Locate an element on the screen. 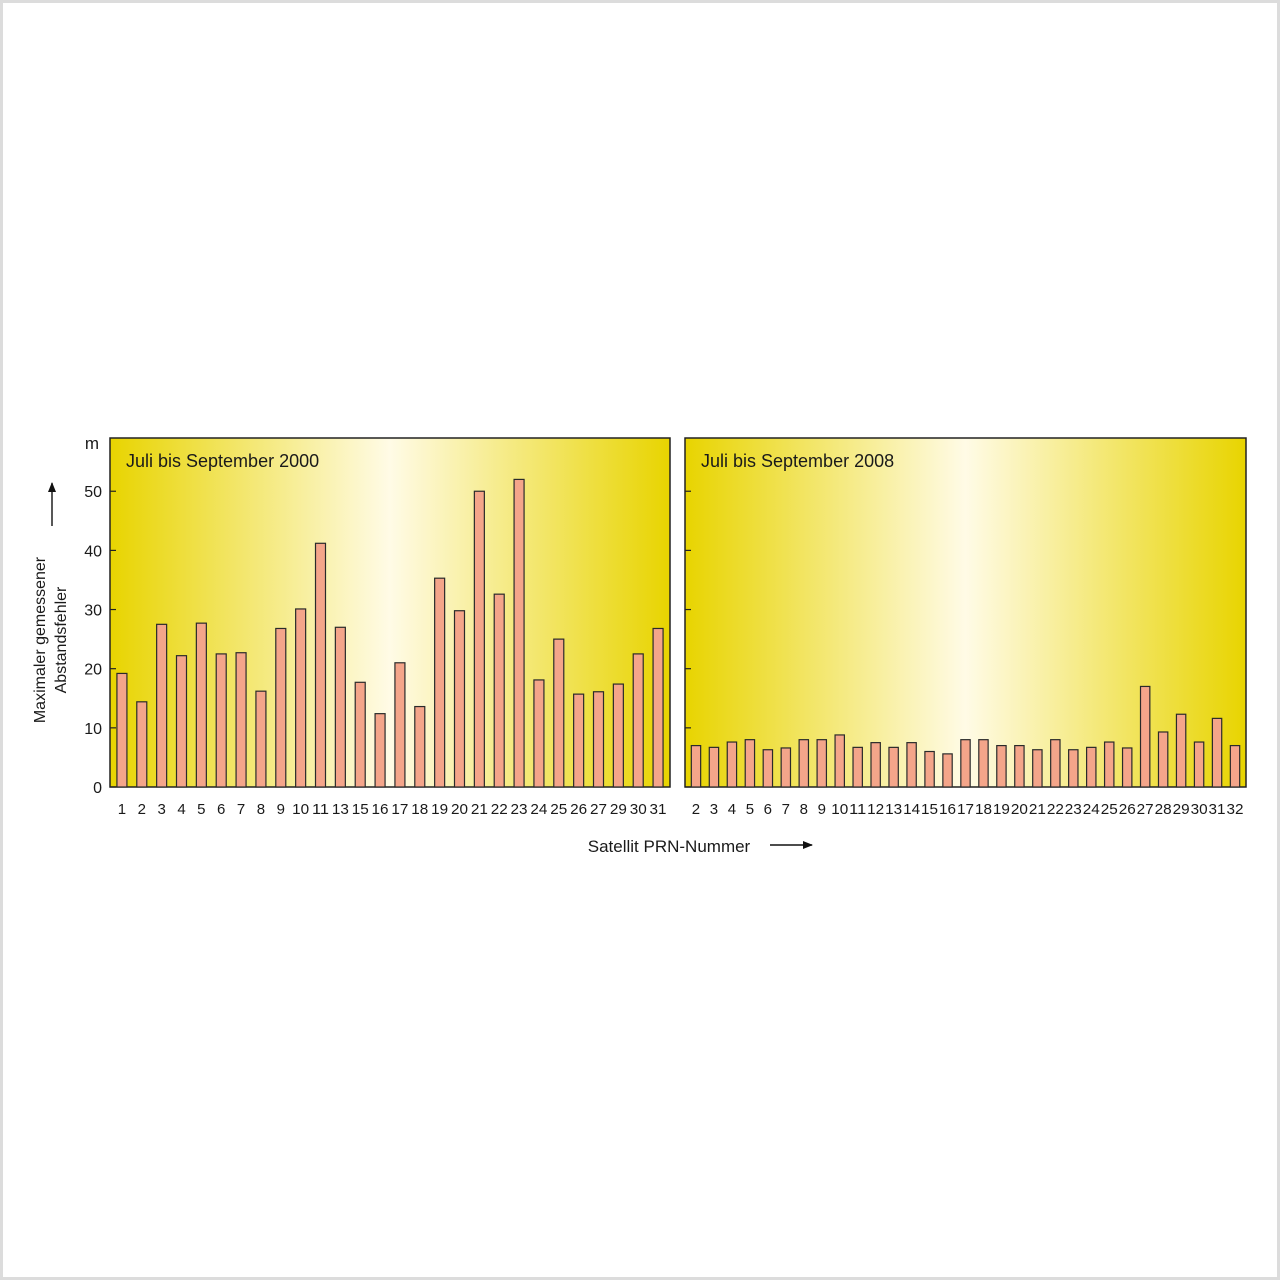 The width and height of the screenshot is (1280, 1280). y-tick-label: 10 is located at coordinates (93, 729).